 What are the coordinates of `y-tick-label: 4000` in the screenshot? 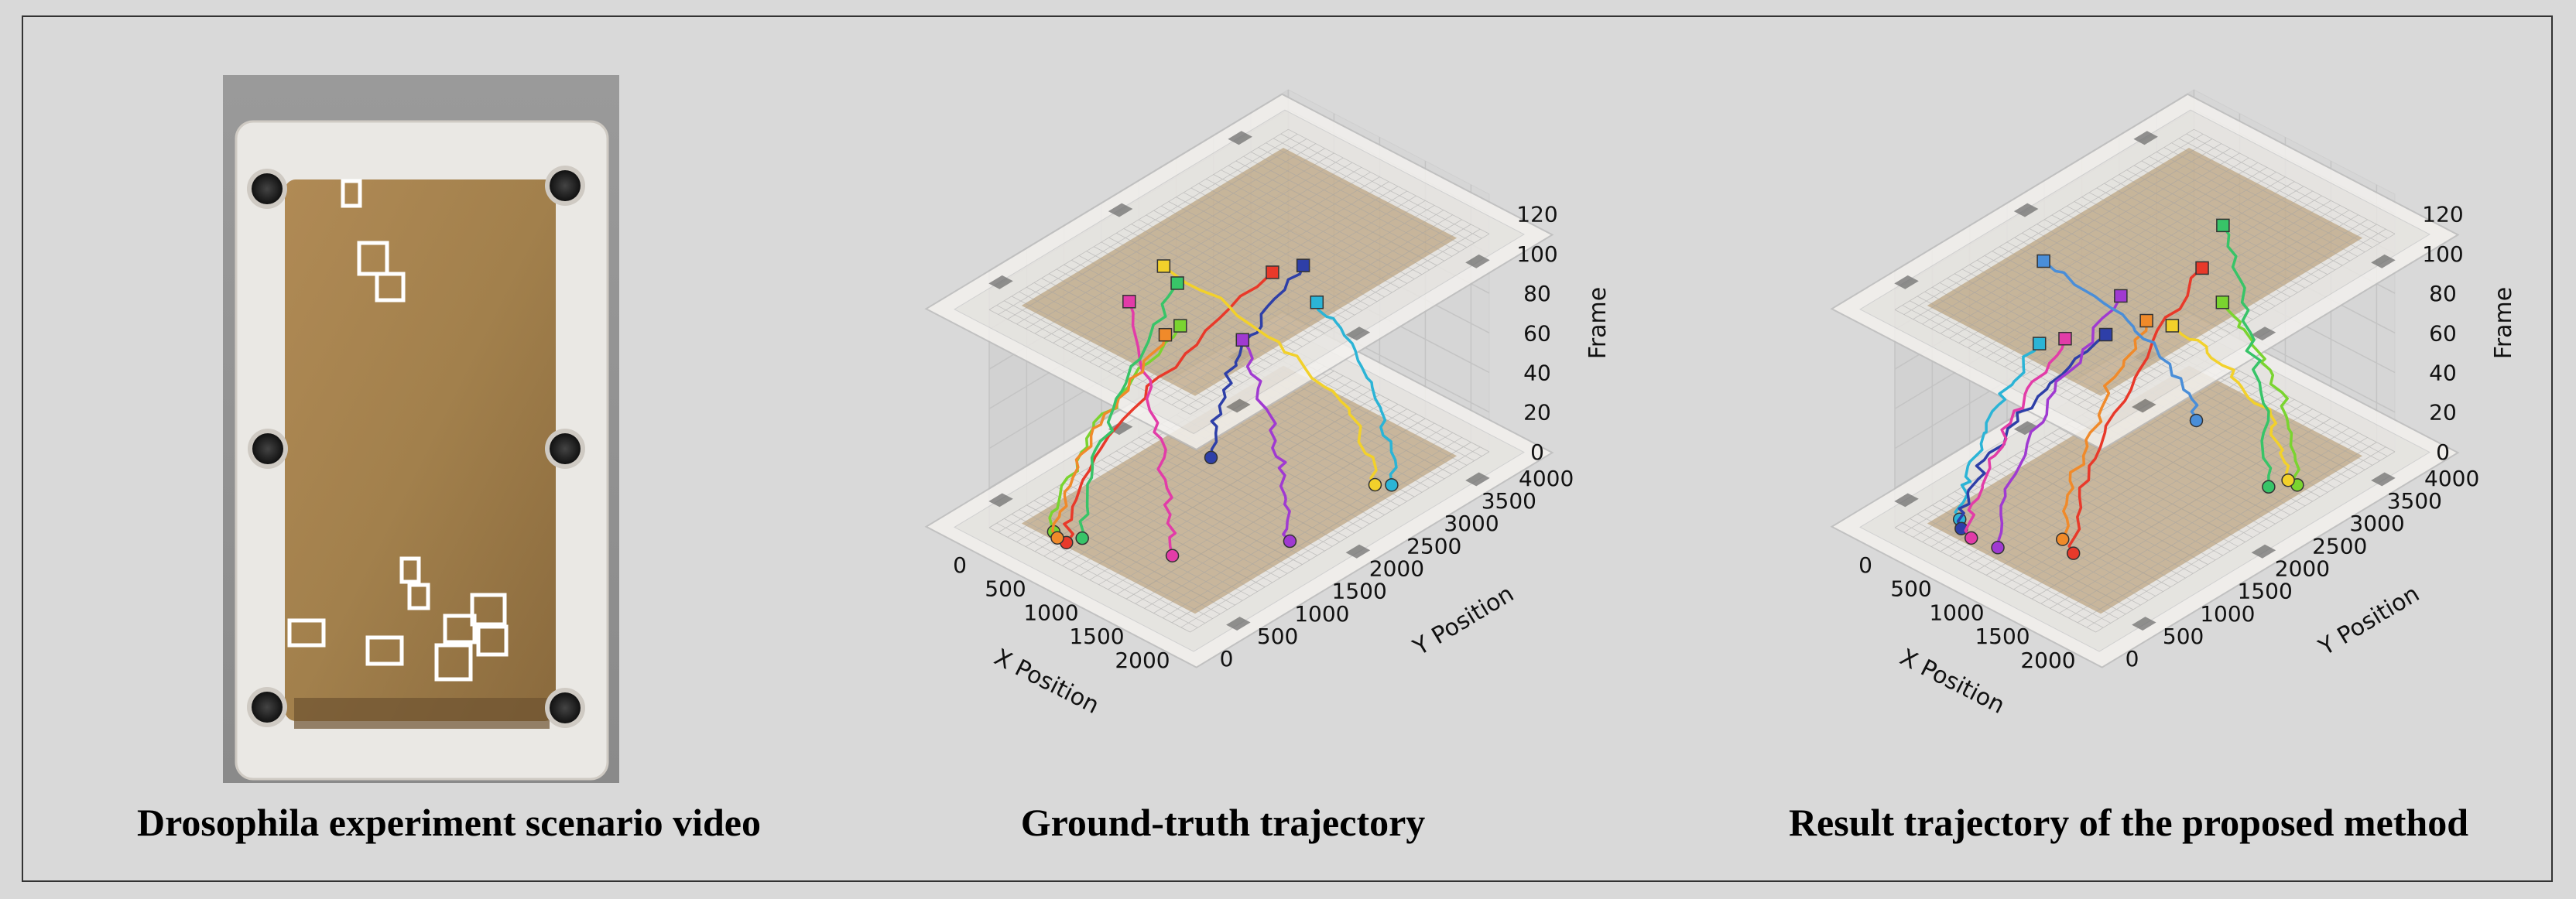 It's located at (2451, 478).